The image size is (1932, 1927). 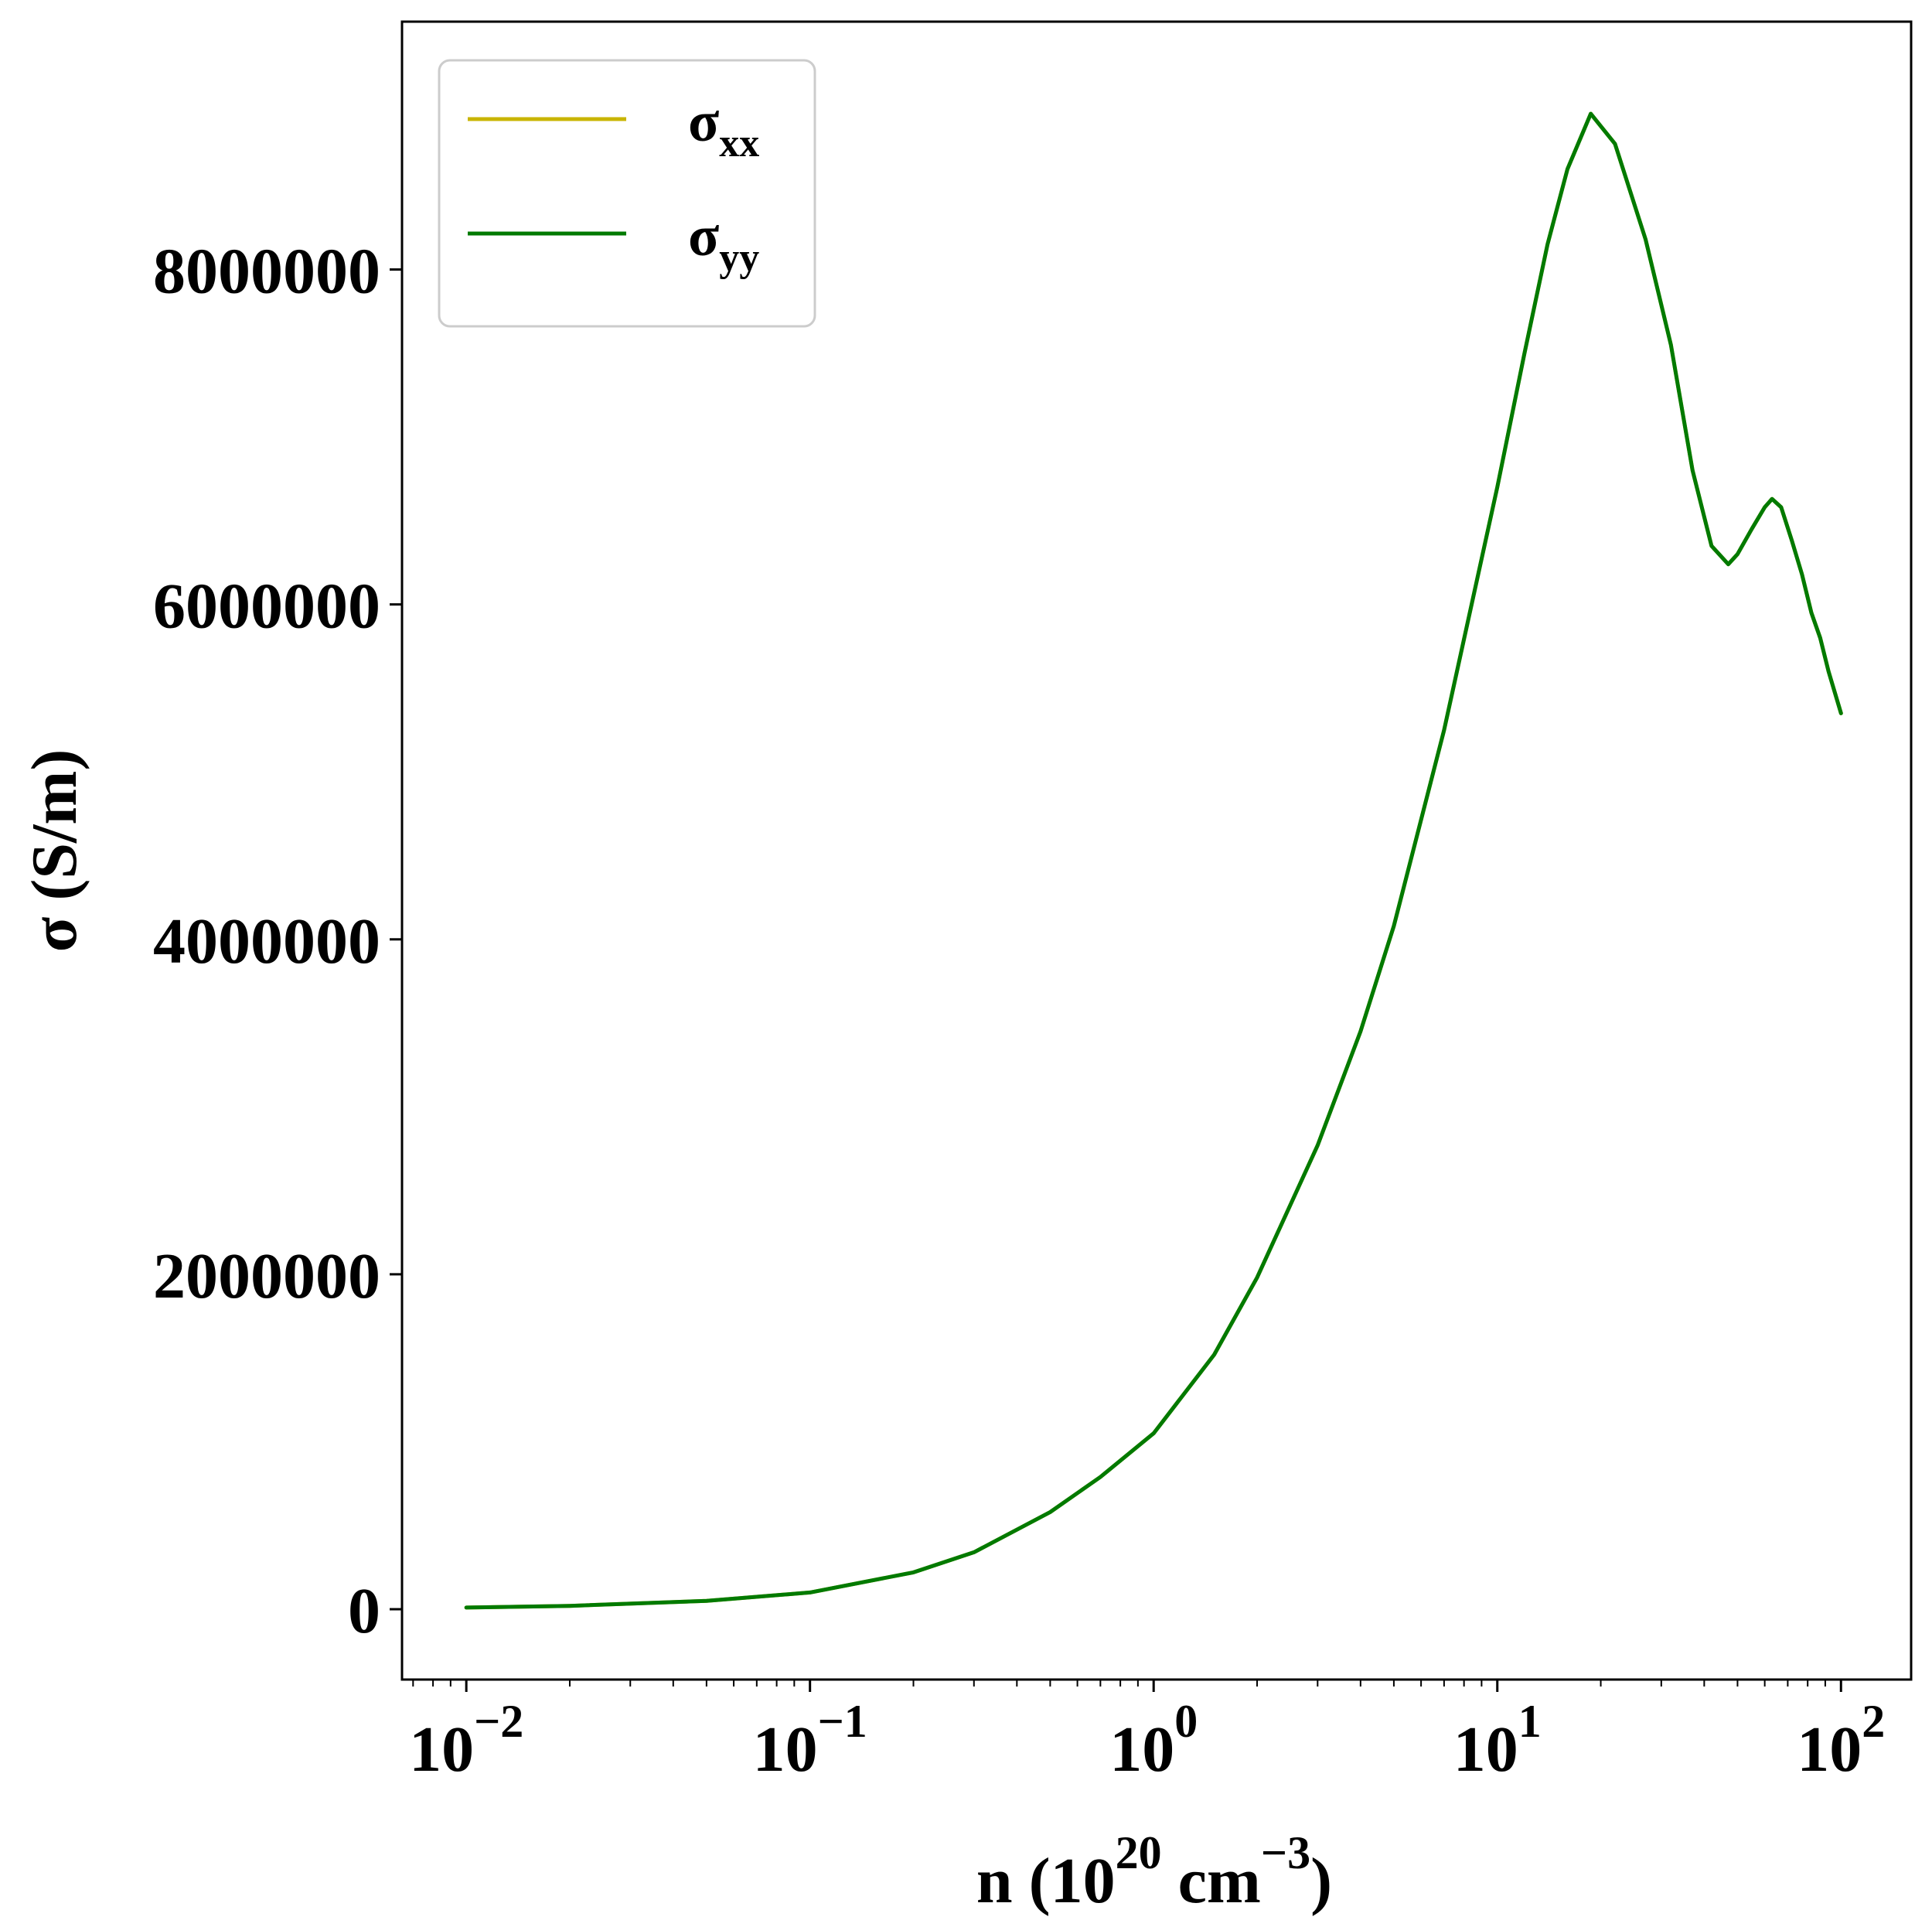 What do you see at coordinates (1285, 1852) in the screenshot?
I see `x-axis-label-exponent-minus3: −3` at bounding box center [1285, 1852].